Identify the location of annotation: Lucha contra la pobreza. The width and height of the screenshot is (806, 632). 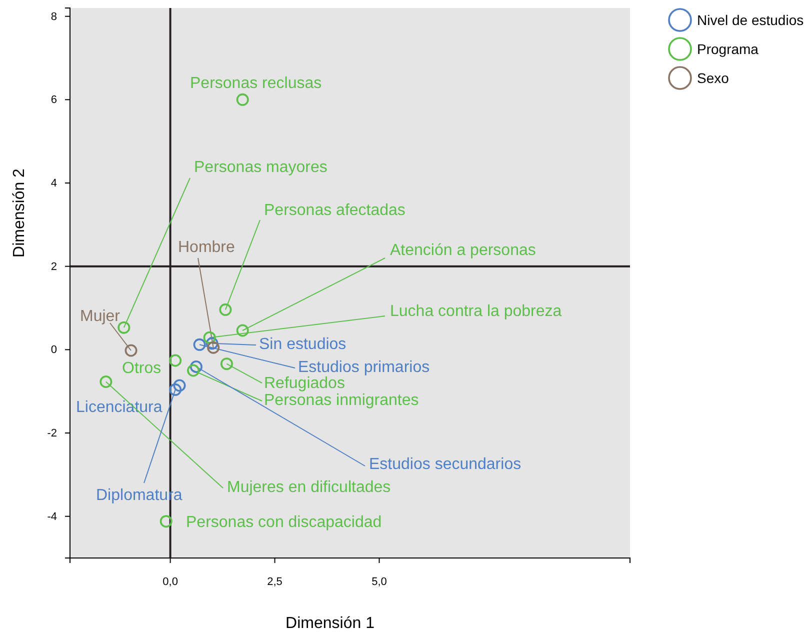
(476, 311).